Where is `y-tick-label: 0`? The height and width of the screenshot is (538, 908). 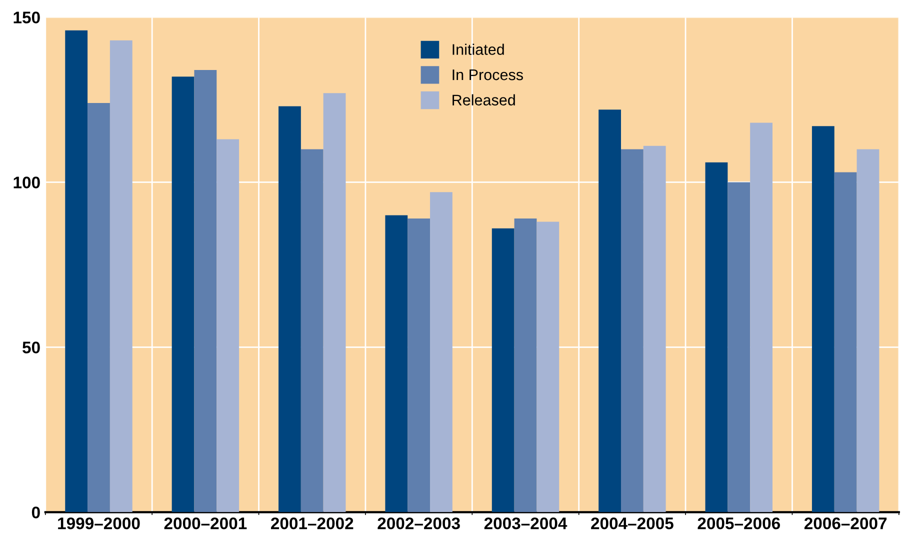
y-tick-label: 0 is located at coordinates (36, 512).